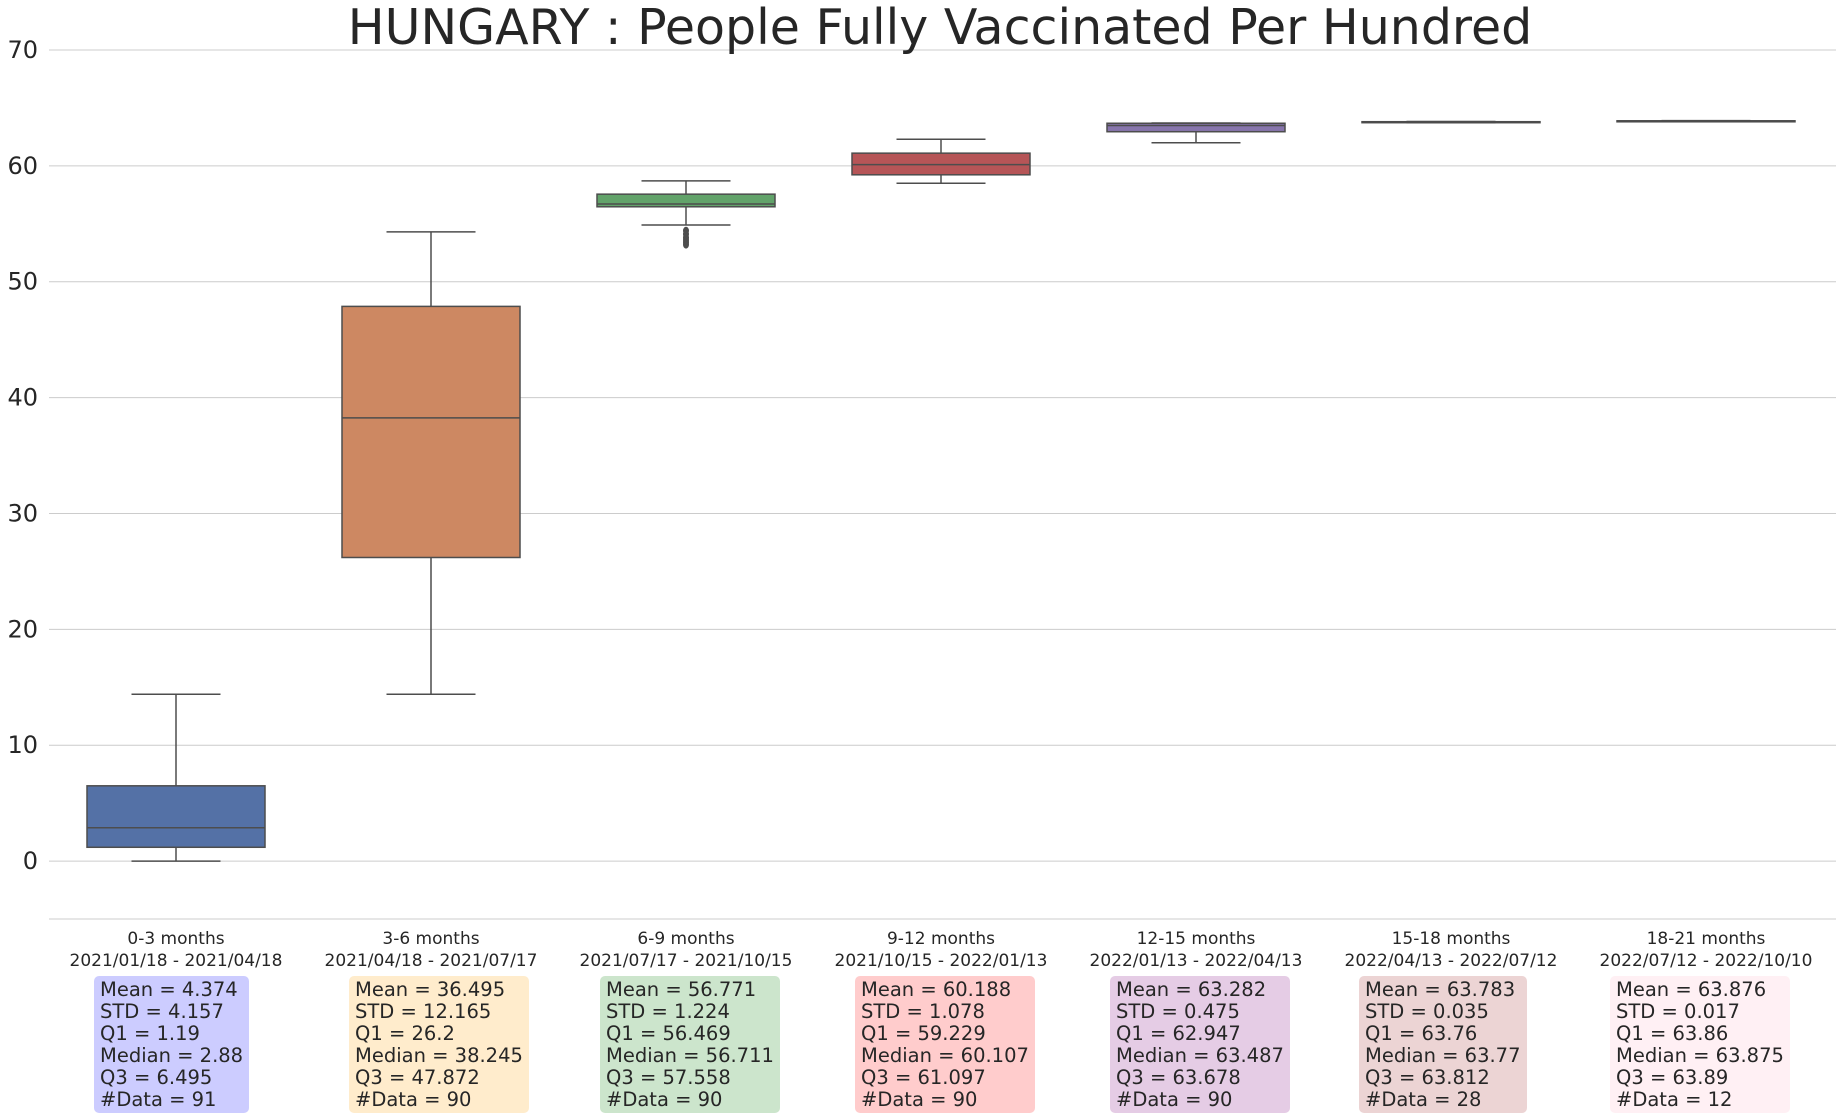 The image size is (1841, 1117). What do you see at coordinates (1178, 1011) in the screenshot?
I see `stats-line: STD = 0.475` at bounding box center [1178, 1011].